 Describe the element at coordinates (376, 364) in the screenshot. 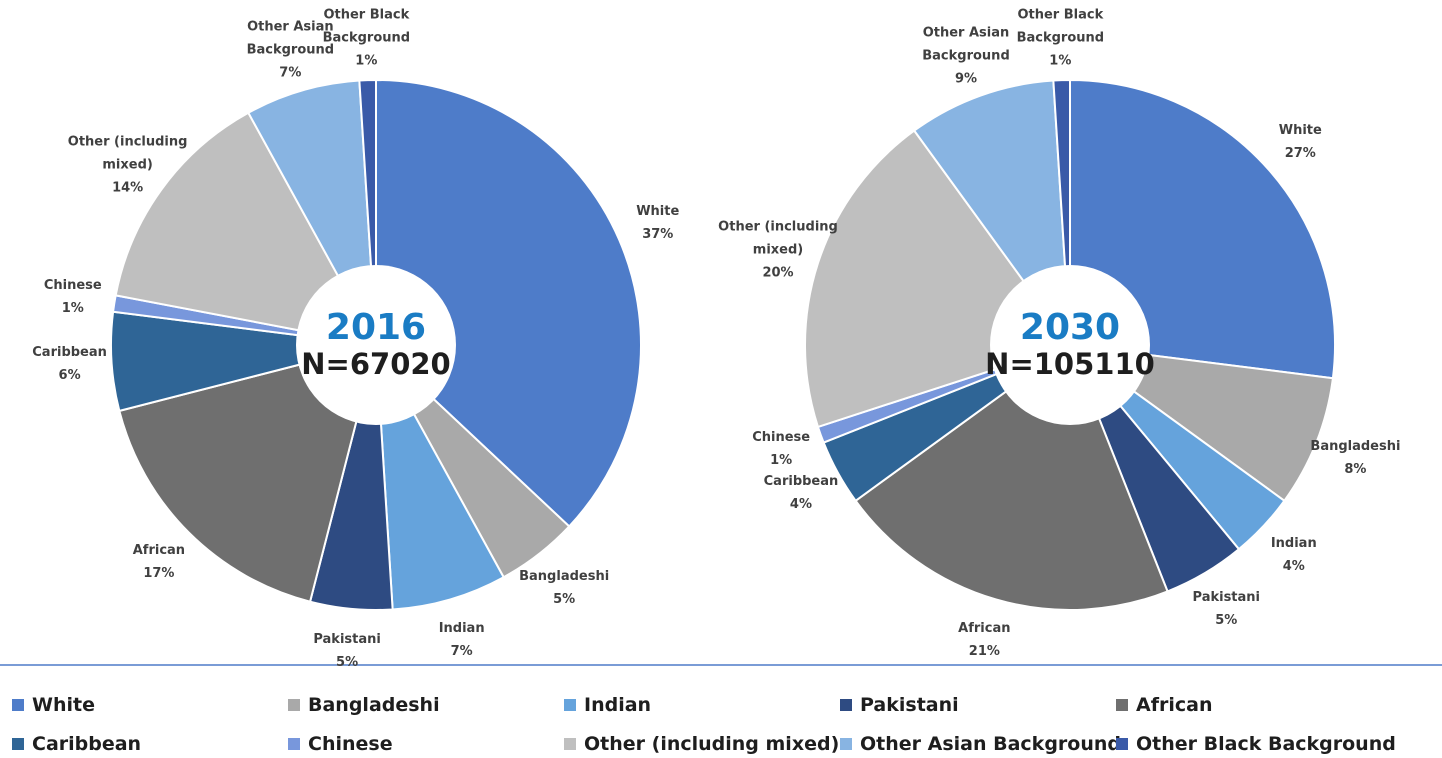

I see `center-subtitle: N=67020` at that location.